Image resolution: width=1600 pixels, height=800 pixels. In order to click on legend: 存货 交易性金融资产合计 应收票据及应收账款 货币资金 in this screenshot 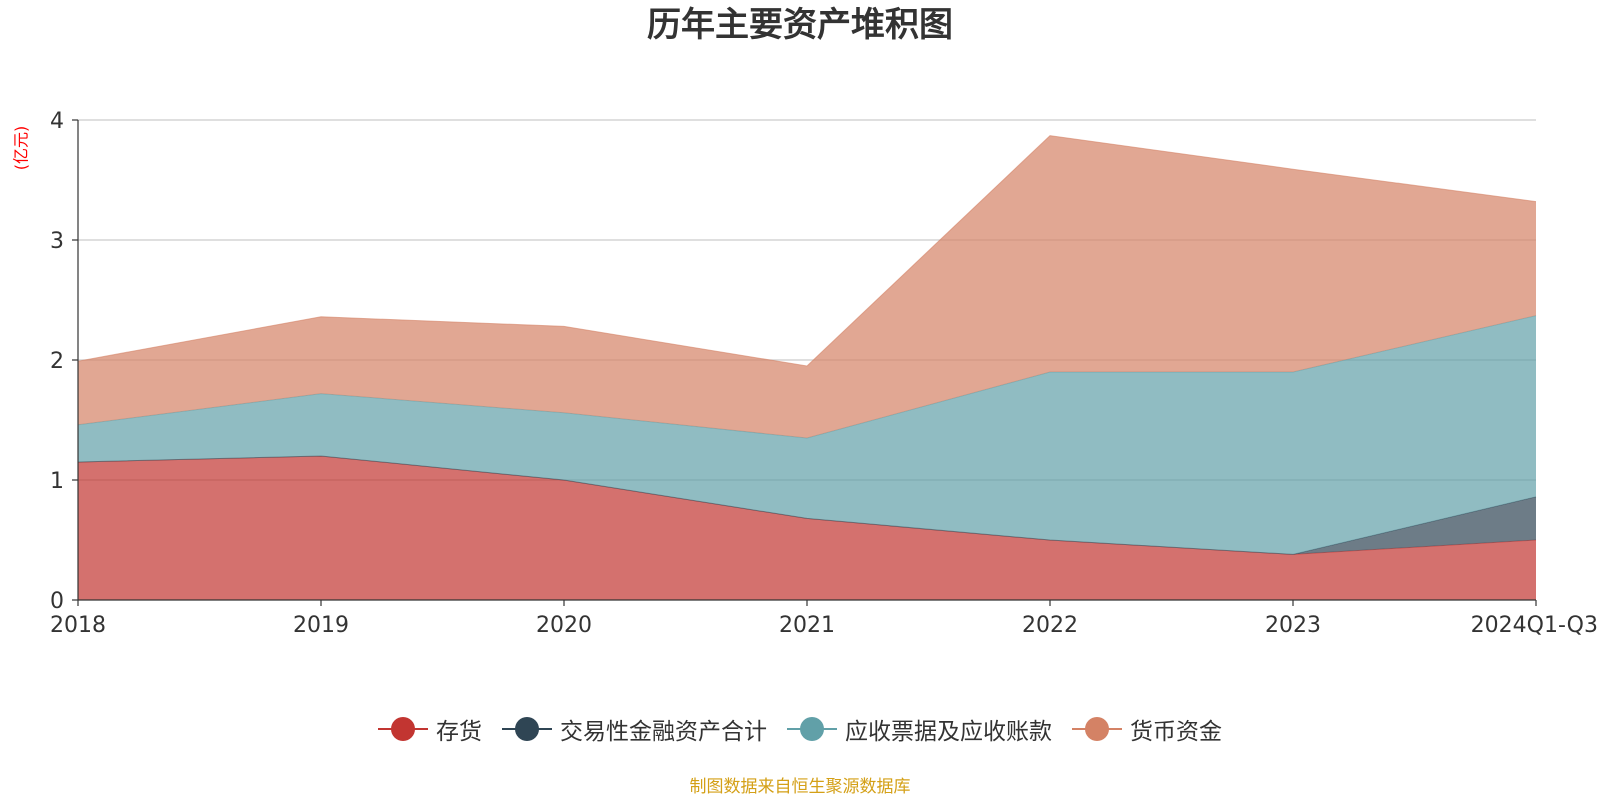, I will do `click(800, 729)`.